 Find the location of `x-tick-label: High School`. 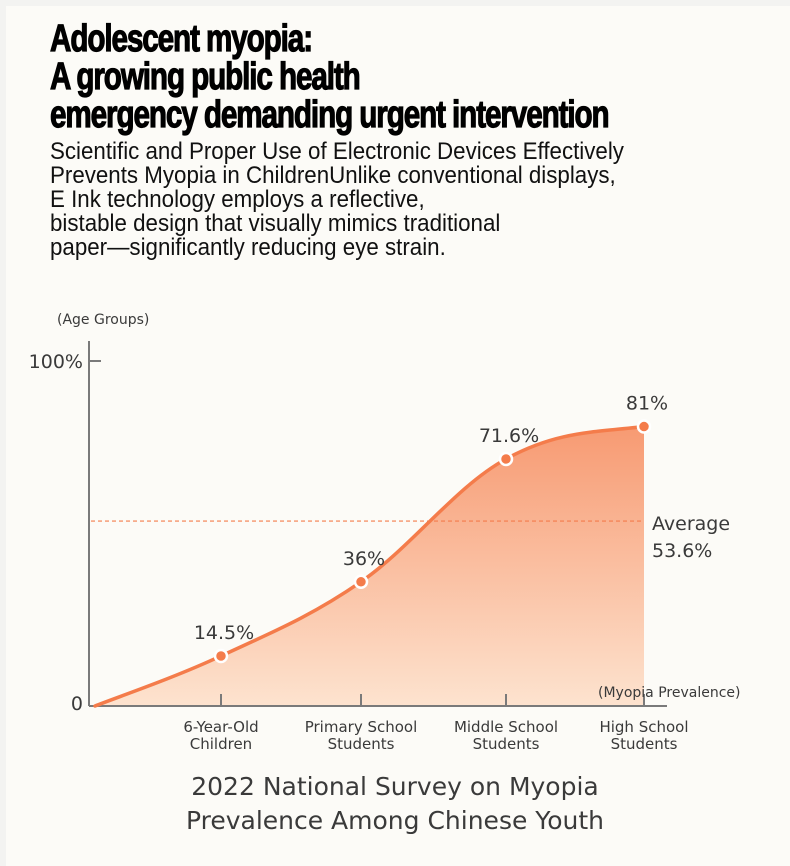

x-tick-label: High School is located at coordinates (643, 727).